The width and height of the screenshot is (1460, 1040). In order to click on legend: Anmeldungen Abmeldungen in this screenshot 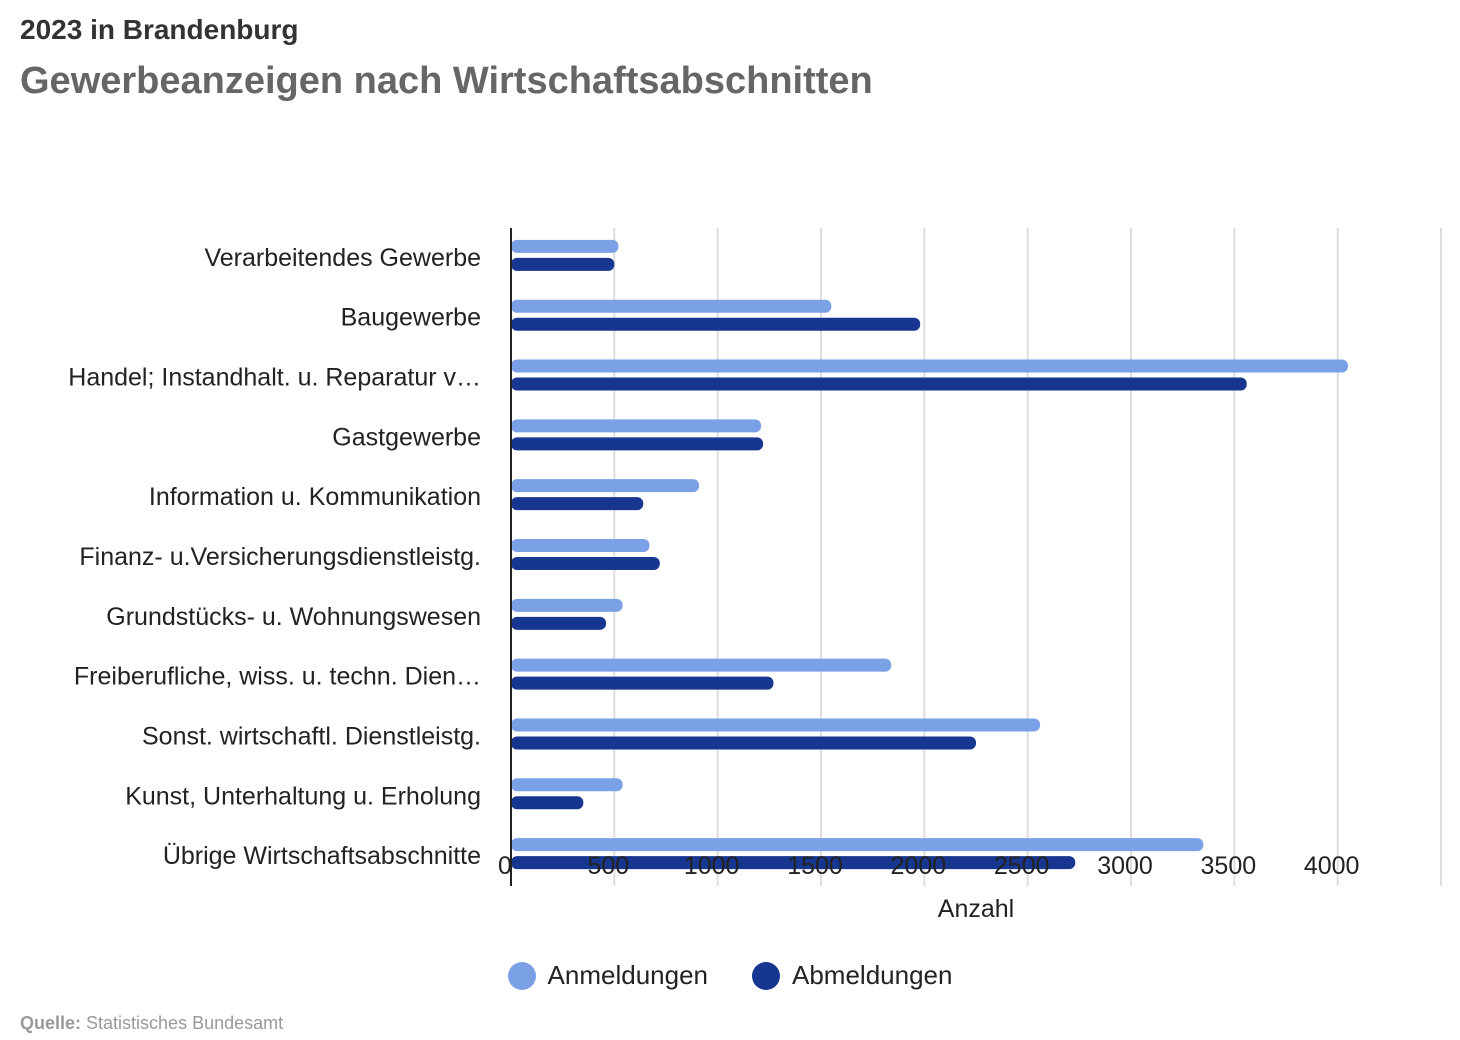, I will do `click(730, 975)`.